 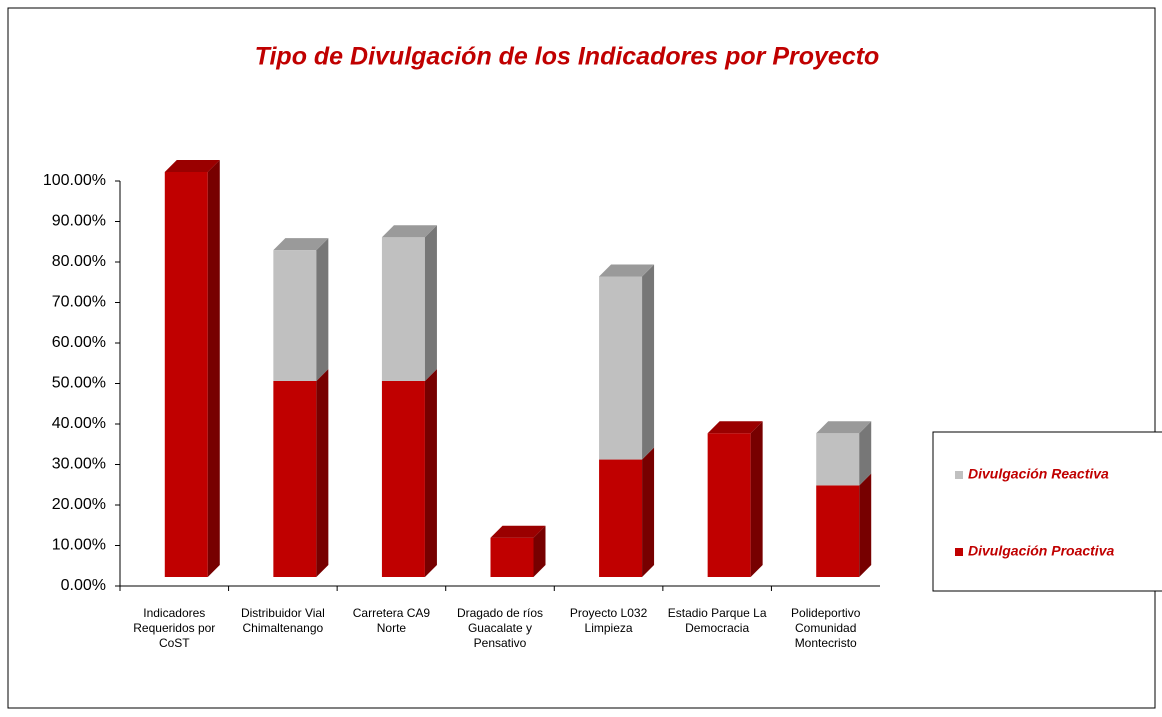 I want to click on x-tick-label: Distribuidor Vial Chimaltenango, so click(x=282, y=620).